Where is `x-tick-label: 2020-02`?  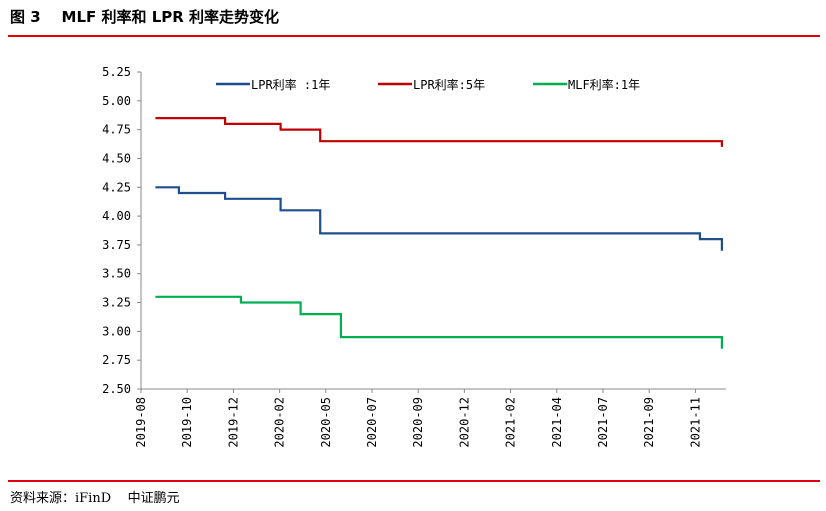
x-tick-label: 2020-02 is located at coordinates (280, 422).